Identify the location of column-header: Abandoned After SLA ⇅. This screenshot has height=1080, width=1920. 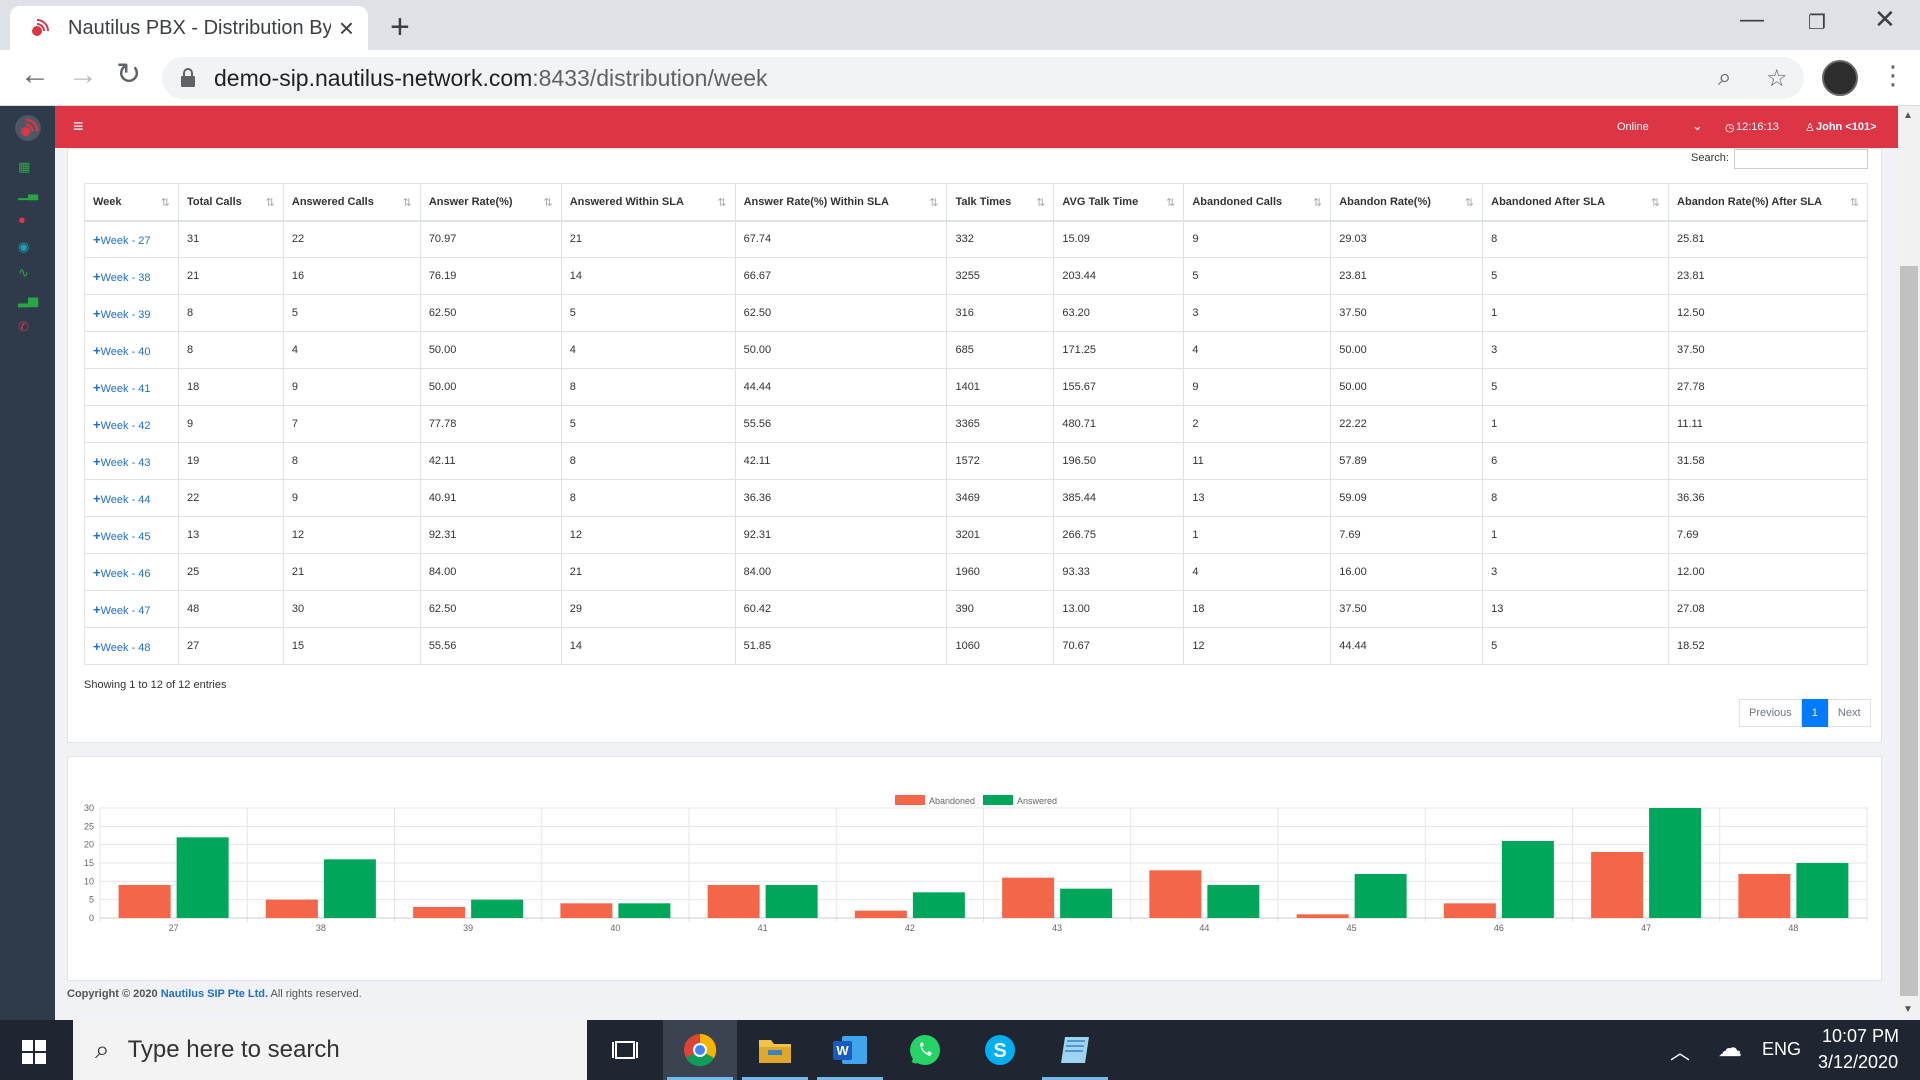
(1576, 202).